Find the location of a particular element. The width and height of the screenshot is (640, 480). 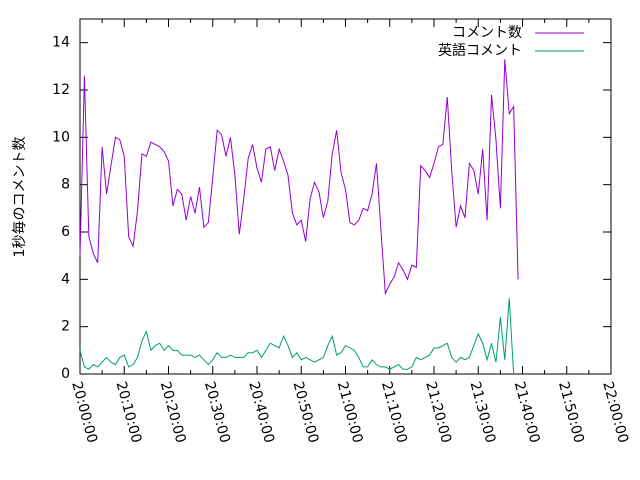

y-tick-label: 4 is located at coordinates (65, 279).